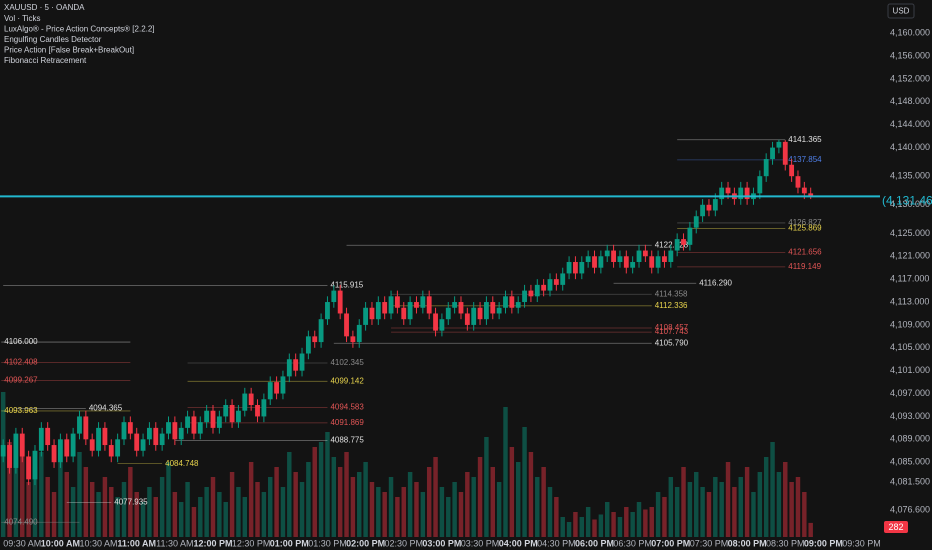 This screenshot has height=550, width=932. I want to click on x-tick-label: 04:30 PM, so click(556, 543).